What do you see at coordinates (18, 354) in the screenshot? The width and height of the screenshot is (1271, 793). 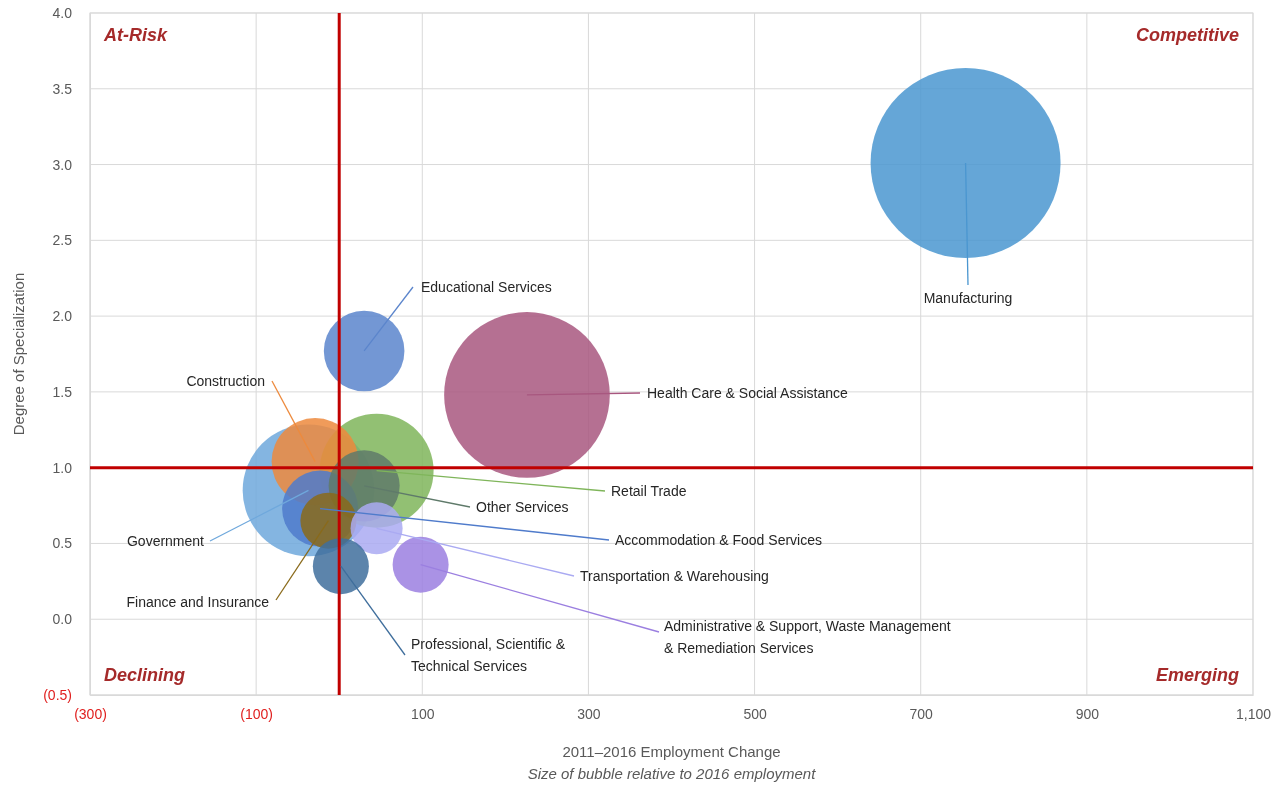 I see `y-axis-title: Degree of Specialization` at bounding box center [18, 354].